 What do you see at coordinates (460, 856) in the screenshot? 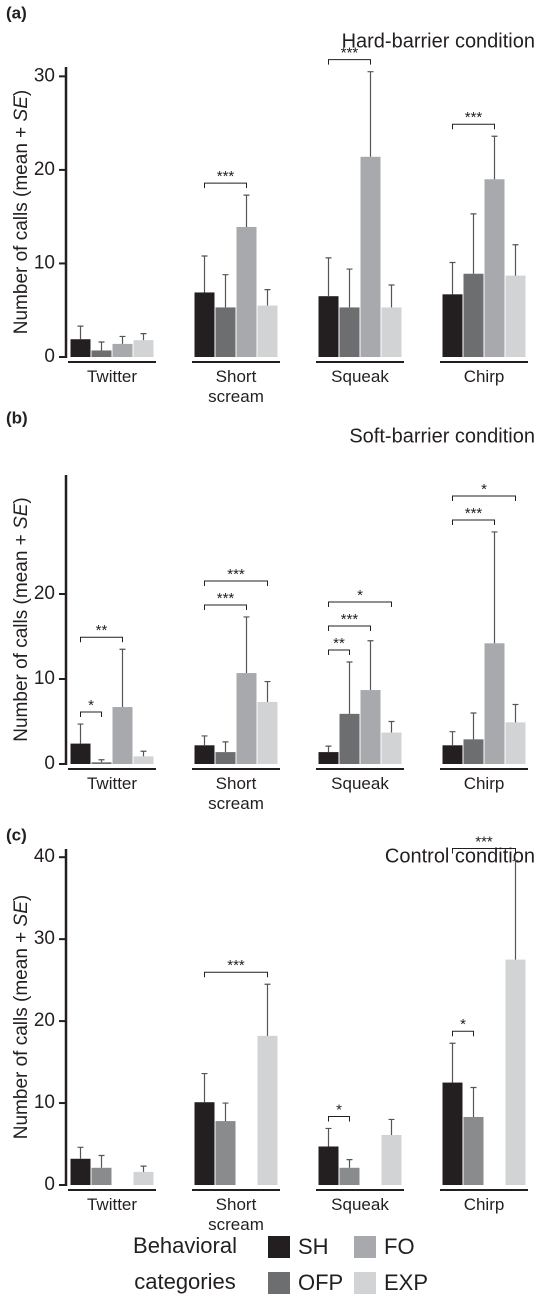
I see `panel-title: Control condition` at bounding box center [460, 856].